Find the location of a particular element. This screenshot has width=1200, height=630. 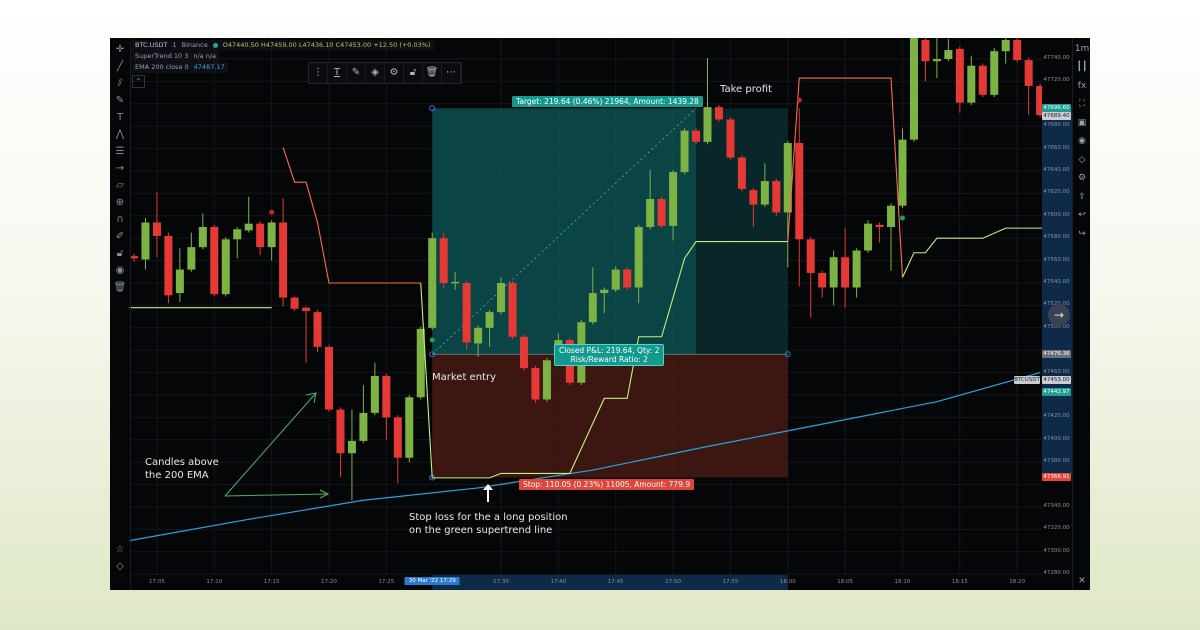

price-axis-selection is located at coordinates (1057, 293).